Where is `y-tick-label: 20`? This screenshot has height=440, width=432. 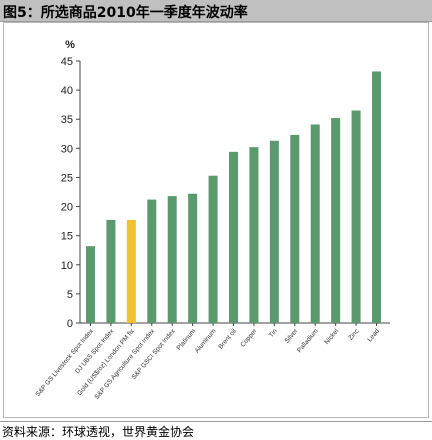
y-tick-label: 20 is located at coordinates (67, 208).